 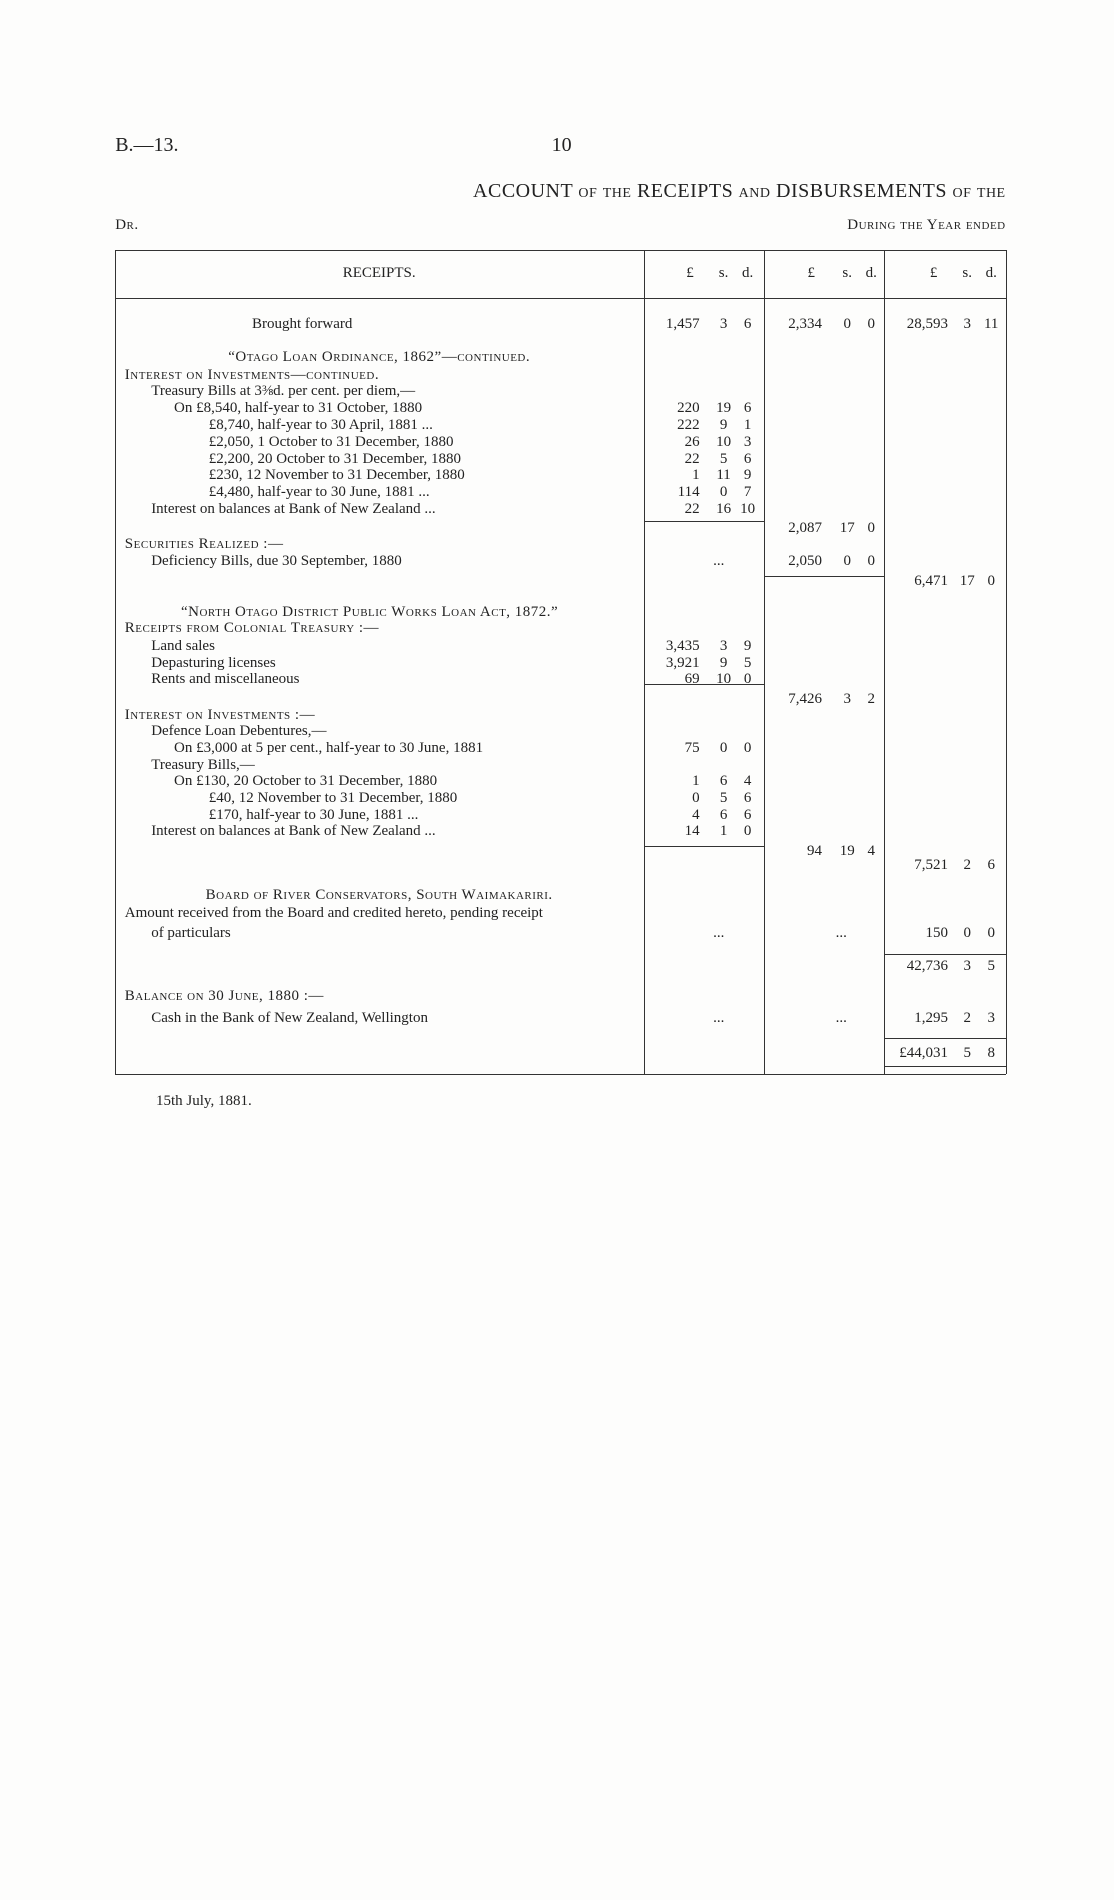 What do you see at coordinates (688, 492) in the screenshot?
I see `amount-pounds: 114` at bounding box center [688, 492].